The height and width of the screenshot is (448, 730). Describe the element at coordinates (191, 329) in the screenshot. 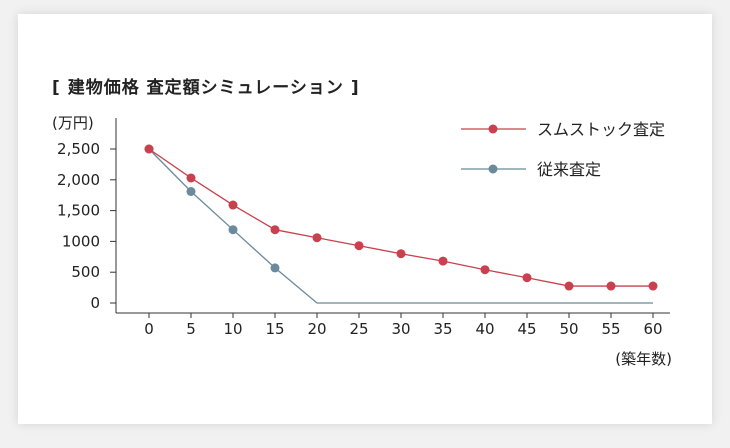

I see `x-tick-label: 5` at that location.